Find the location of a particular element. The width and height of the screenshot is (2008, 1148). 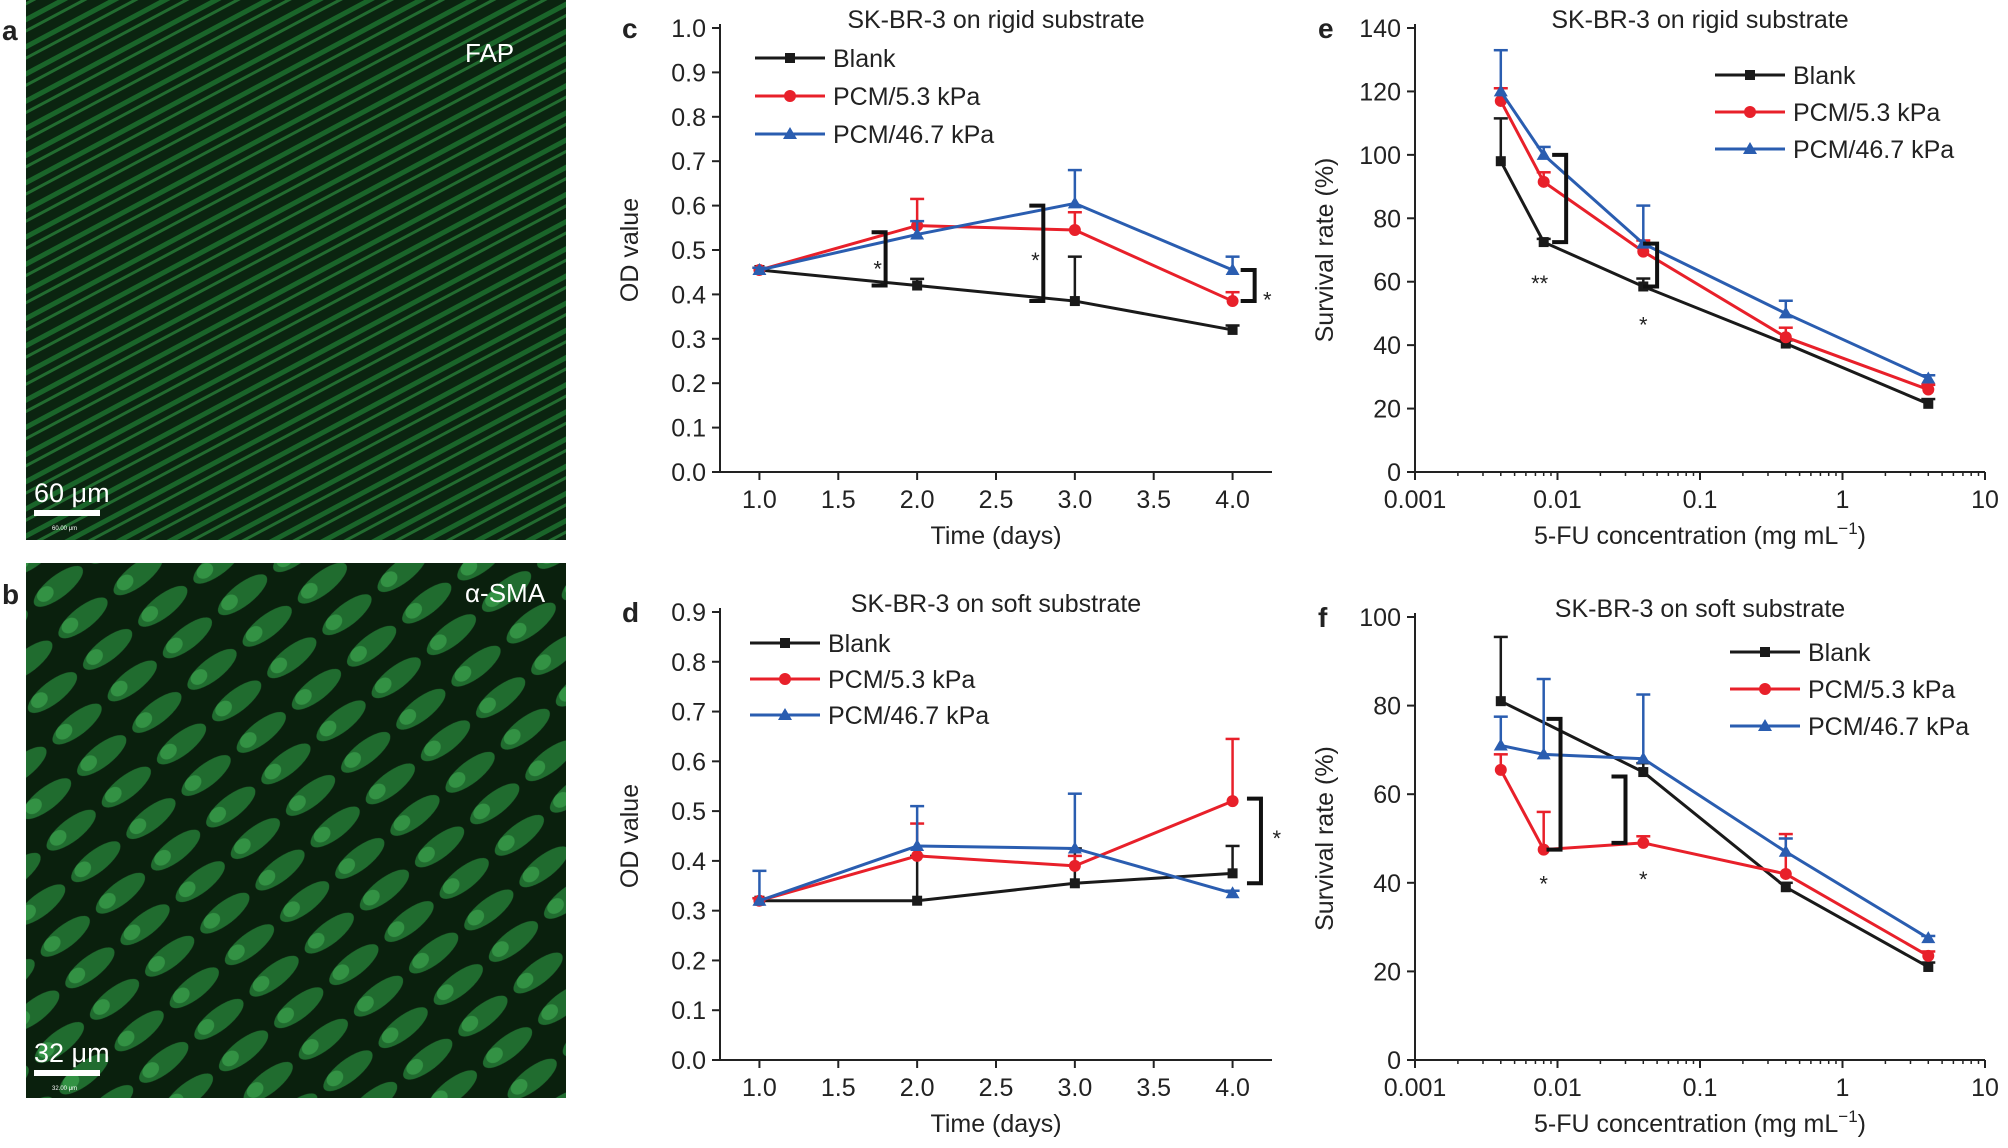

x-tick-label: 2.5 is located at coordinates (996, 500).